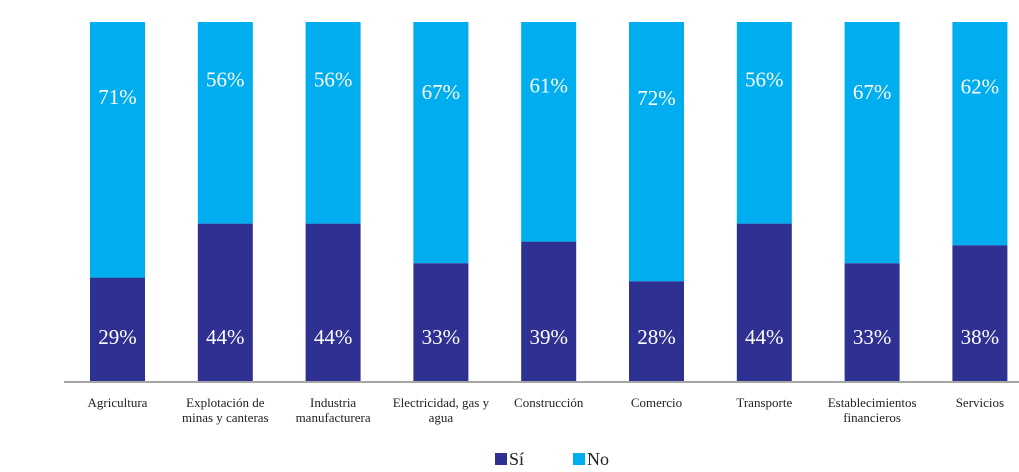 The height and width of the screenshot is (472, 1019). What do you see at coordinates (598, 459) in the screenshot?
I see `legend-label-no: No` at bounding box center [598, 459].